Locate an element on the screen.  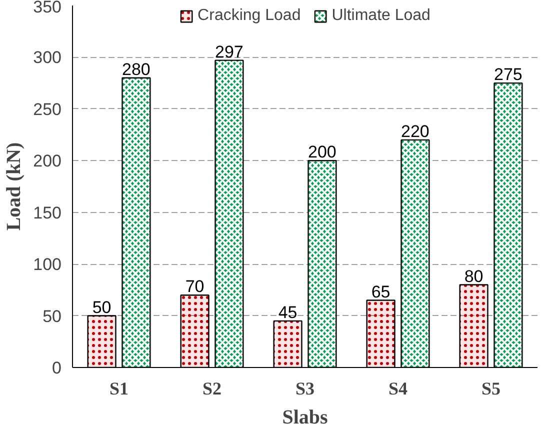
legend-label: Cracking Load is located at coordinates (249, 16).